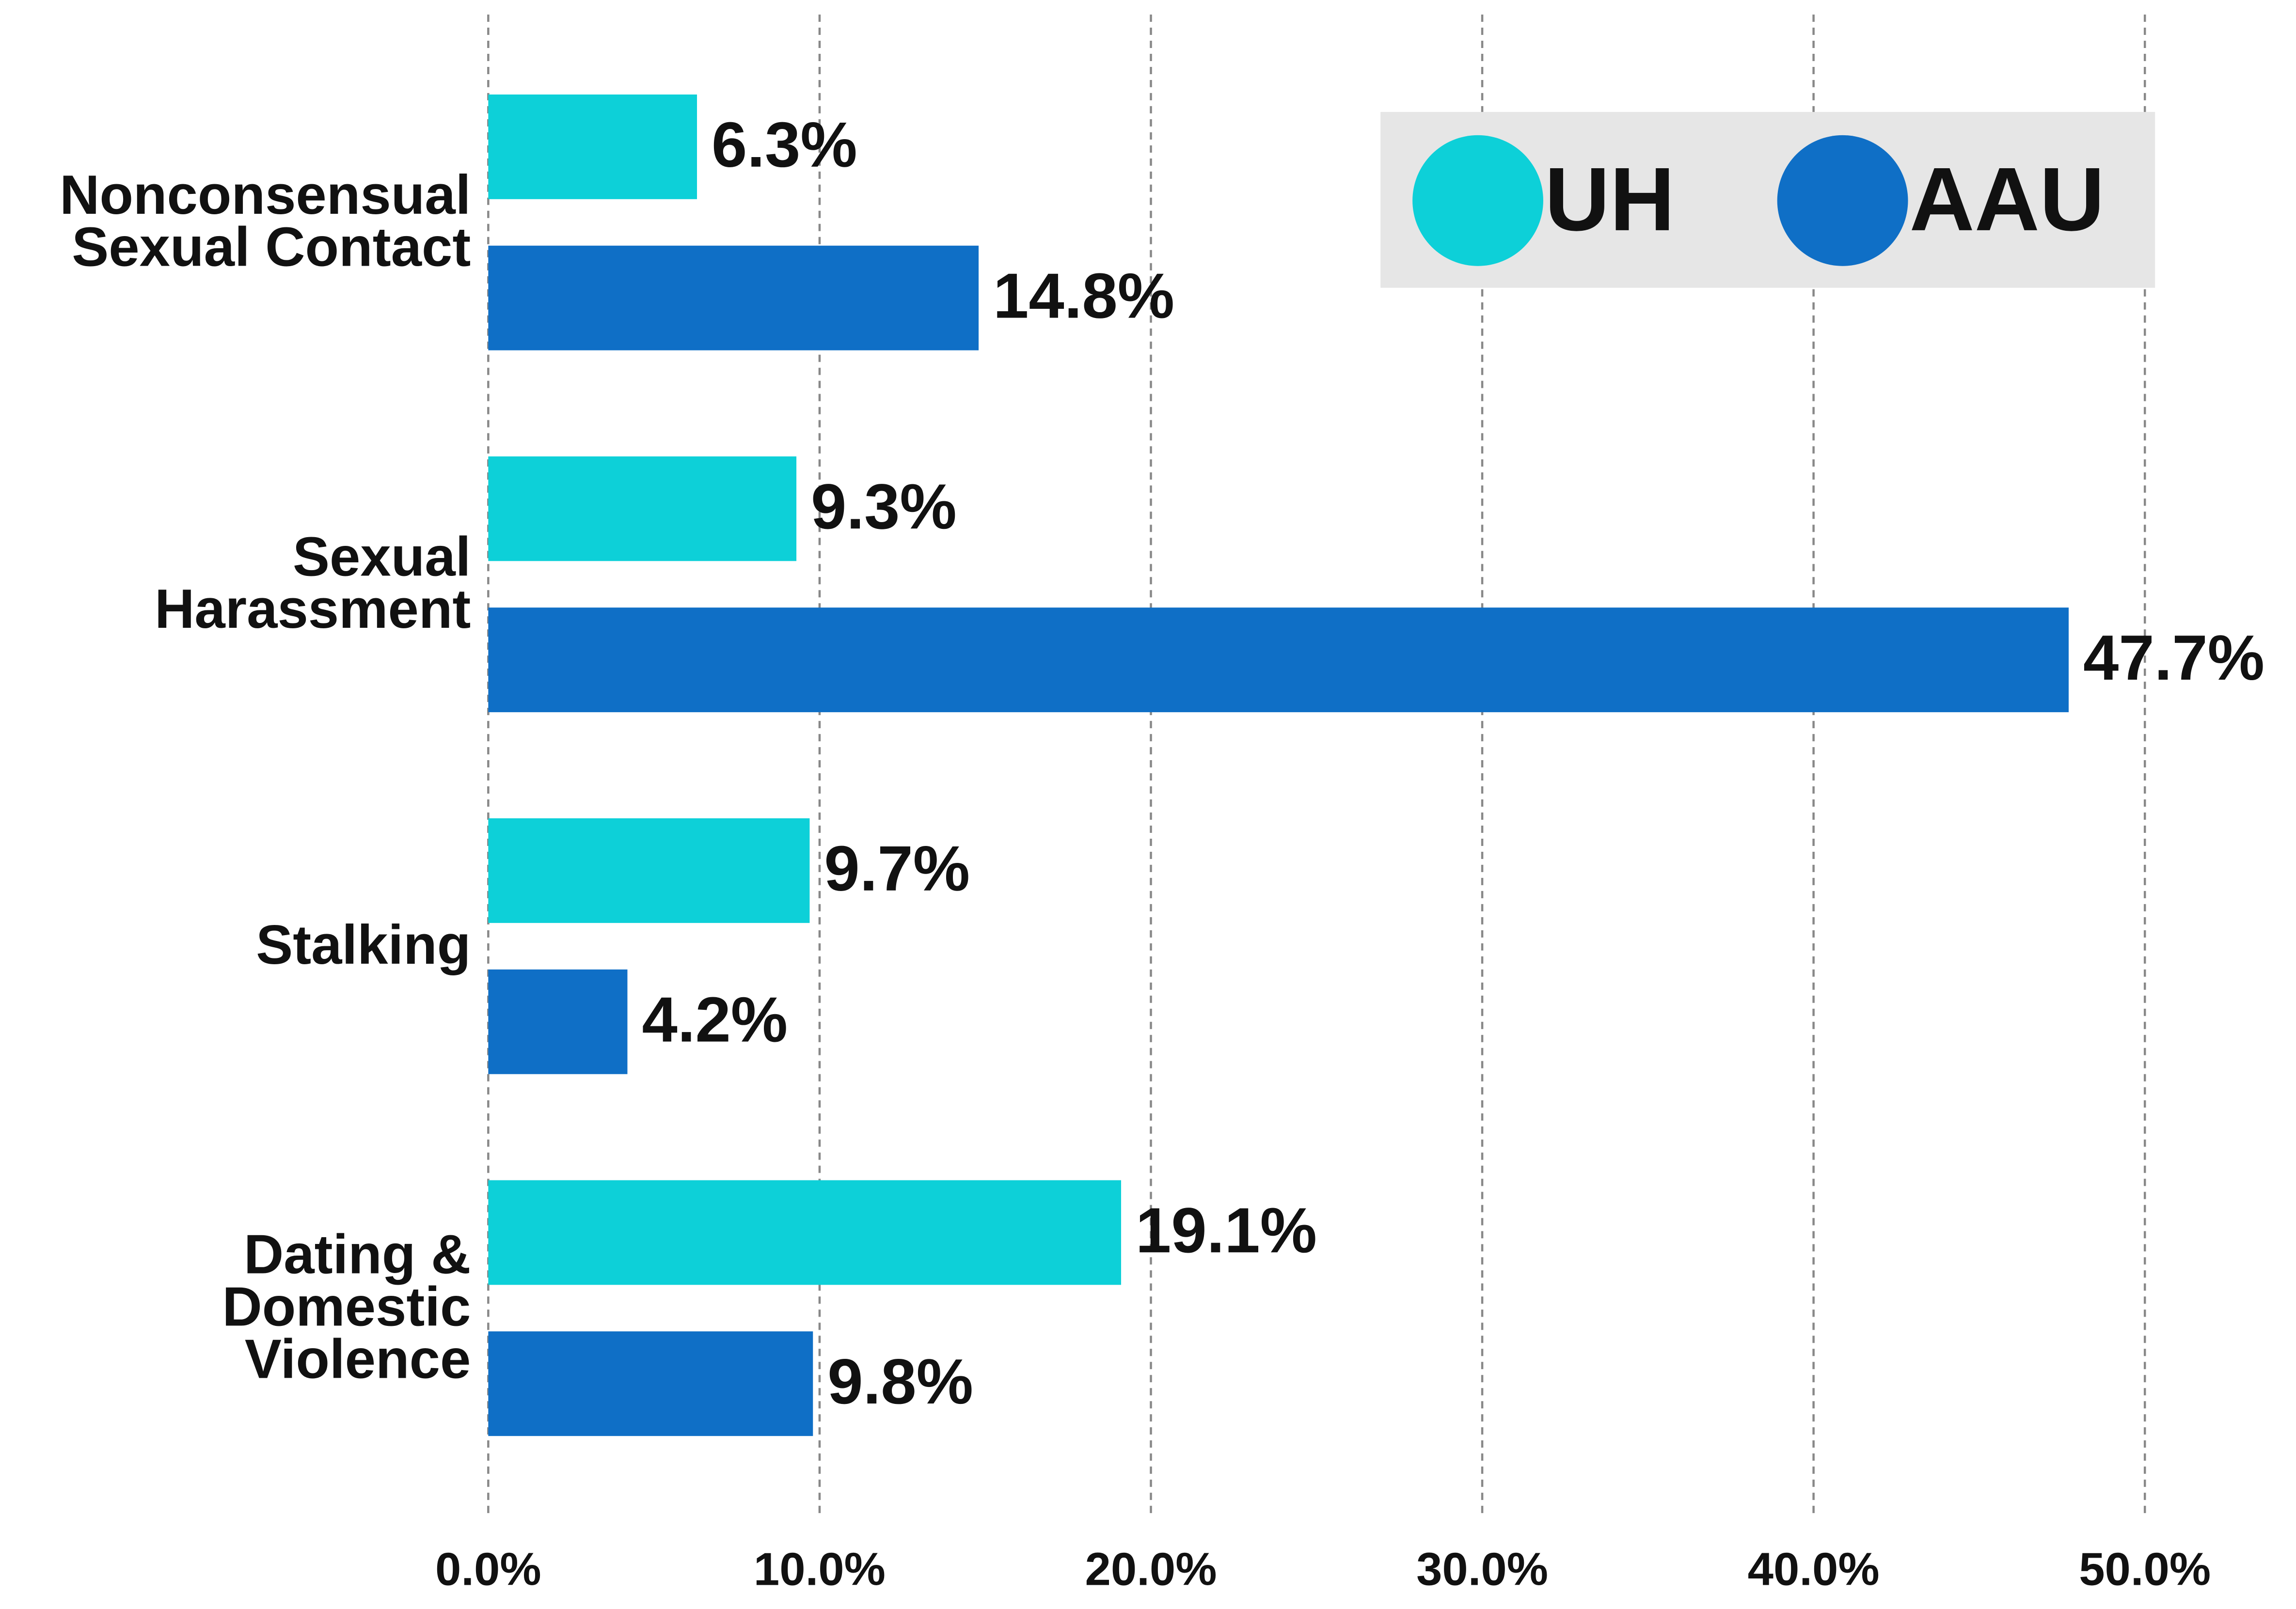 This screenshot has height=1609, width=2296. I want to click on category-text: Stalking, so click(363, 946).